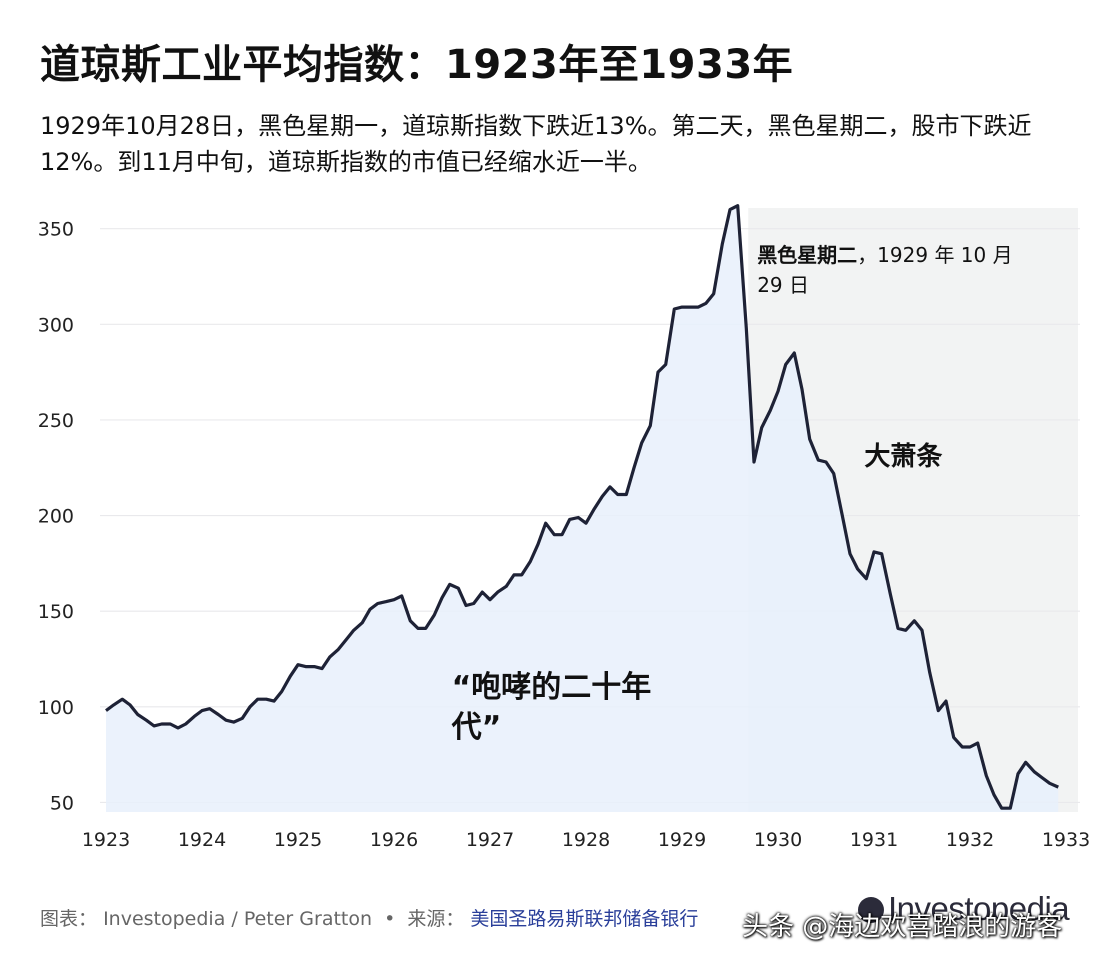 This screenshot has width=1120, height=964. Describe the element at coordinates (1066, 840) in the screenshot. I see `x-tick-label: 1933` at that location.